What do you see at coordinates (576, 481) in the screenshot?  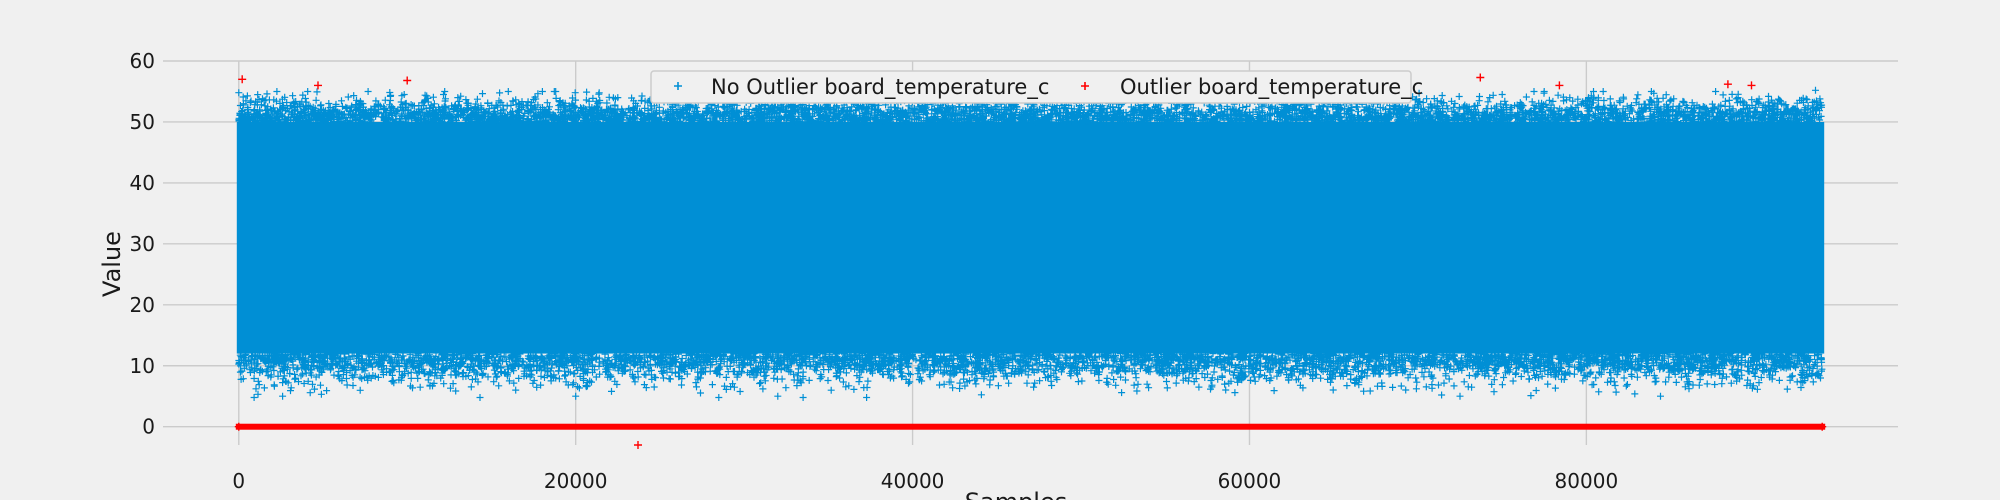 I see `x-tick-label: 20000` at bounding box center [576, 481].